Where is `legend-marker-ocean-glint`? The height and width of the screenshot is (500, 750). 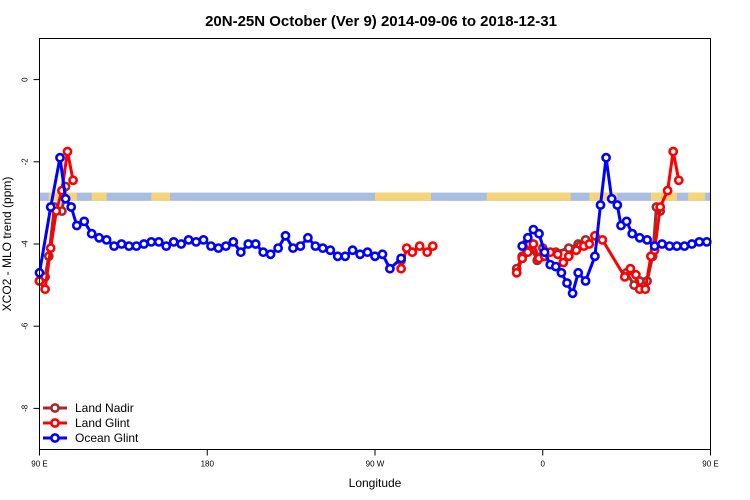 legend-marker-ocean-glint is located at coordinates (55, 438).